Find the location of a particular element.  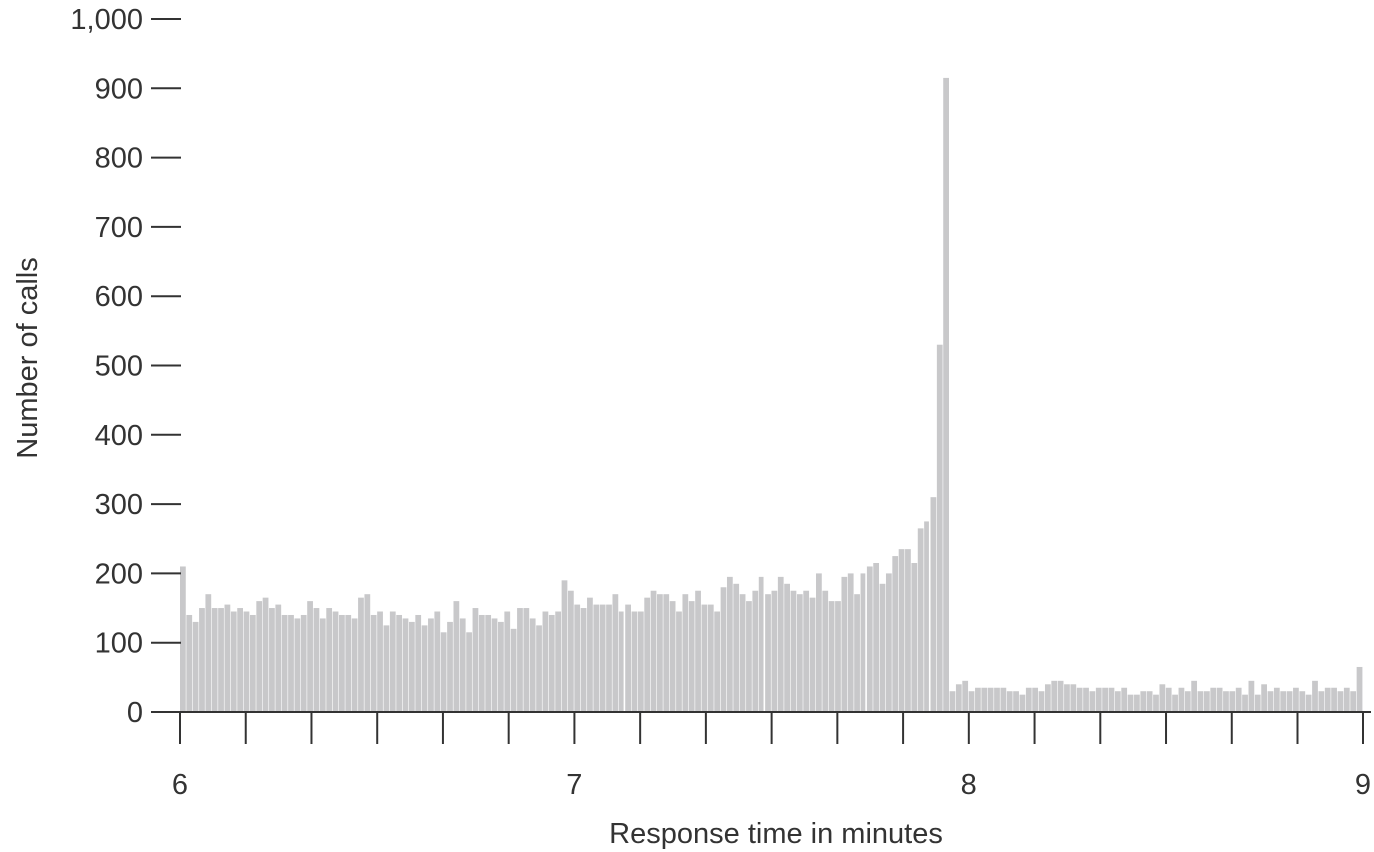

x-tick-label: 6 is located at coordinates (180, 785).